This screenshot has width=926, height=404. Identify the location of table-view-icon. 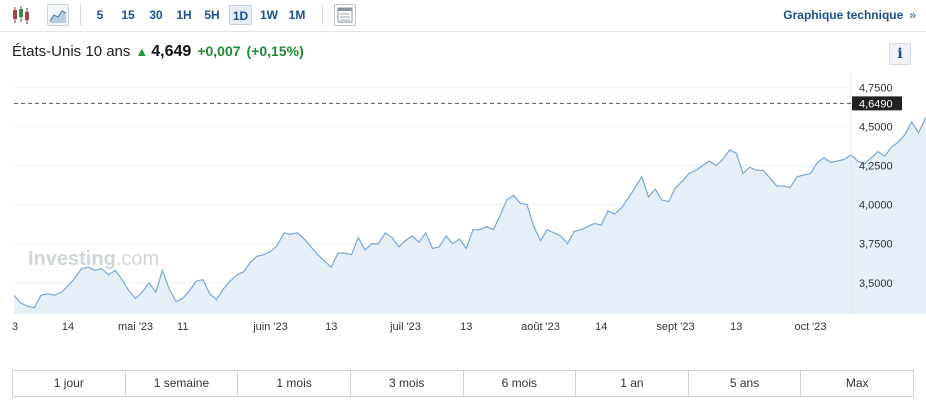
(345, 15).